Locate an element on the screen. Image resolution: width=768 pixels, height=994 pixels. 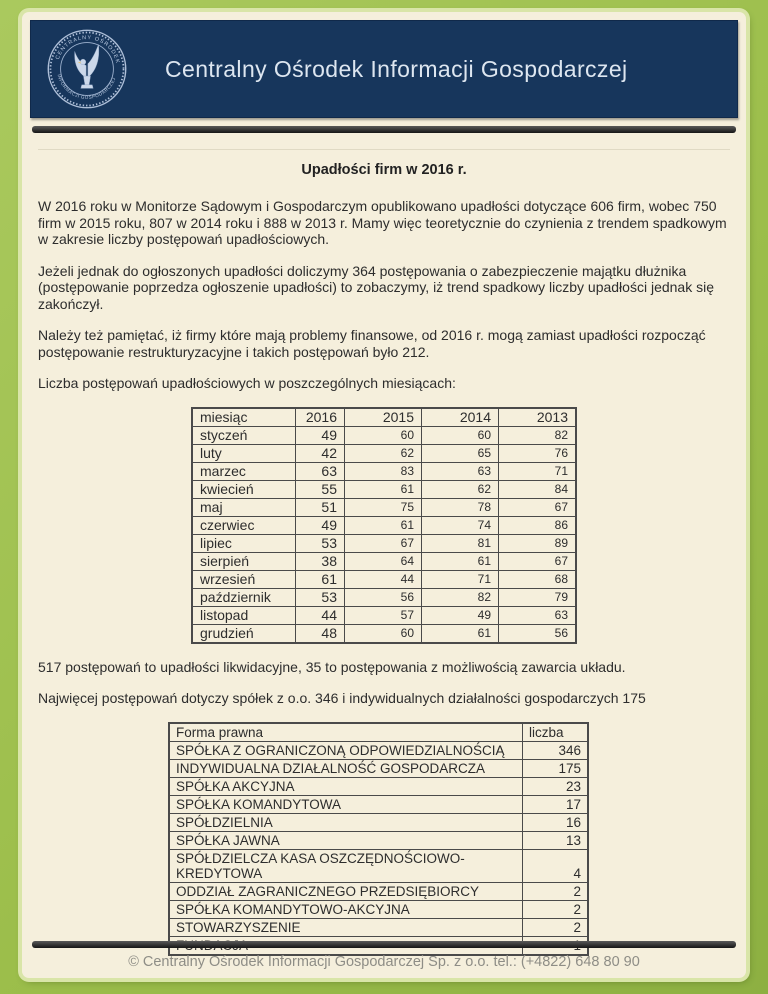
table-row: maj 51 75 78 67 is located at coordinates (384, 507).